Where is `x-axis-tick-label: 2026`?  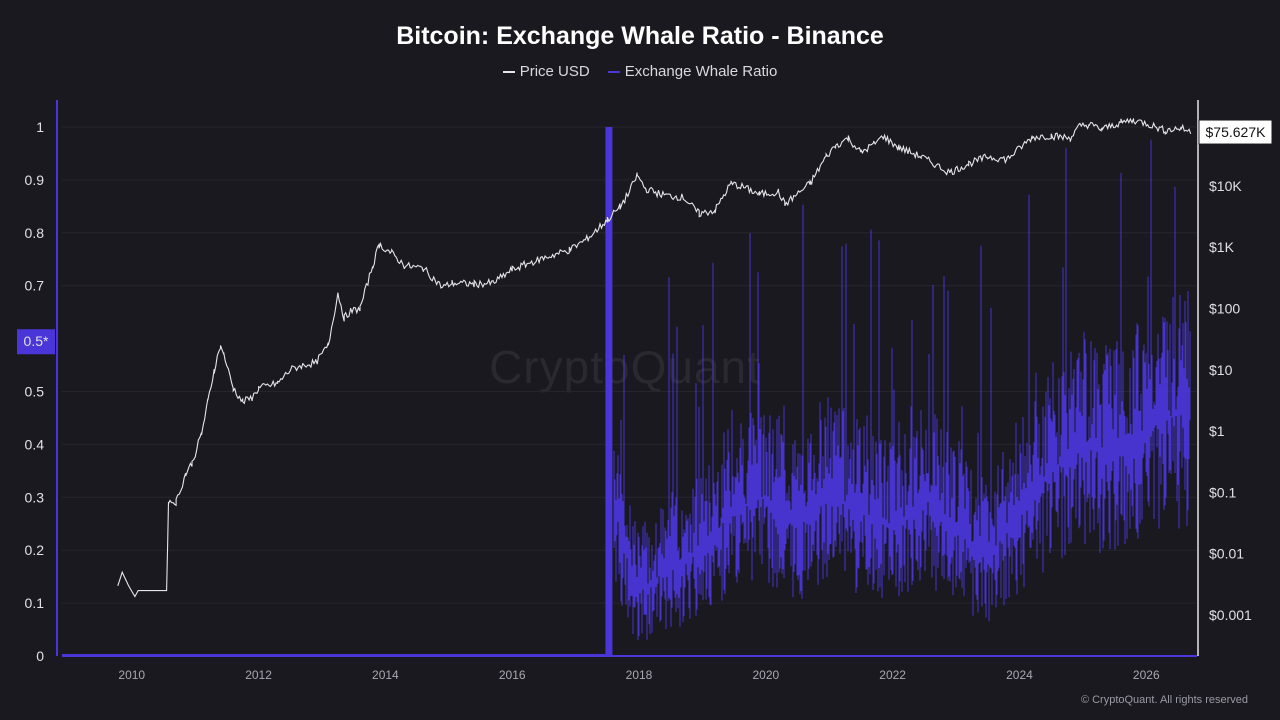
x-axis-tick-label: 2026 is located at coordinates (1146, 675).